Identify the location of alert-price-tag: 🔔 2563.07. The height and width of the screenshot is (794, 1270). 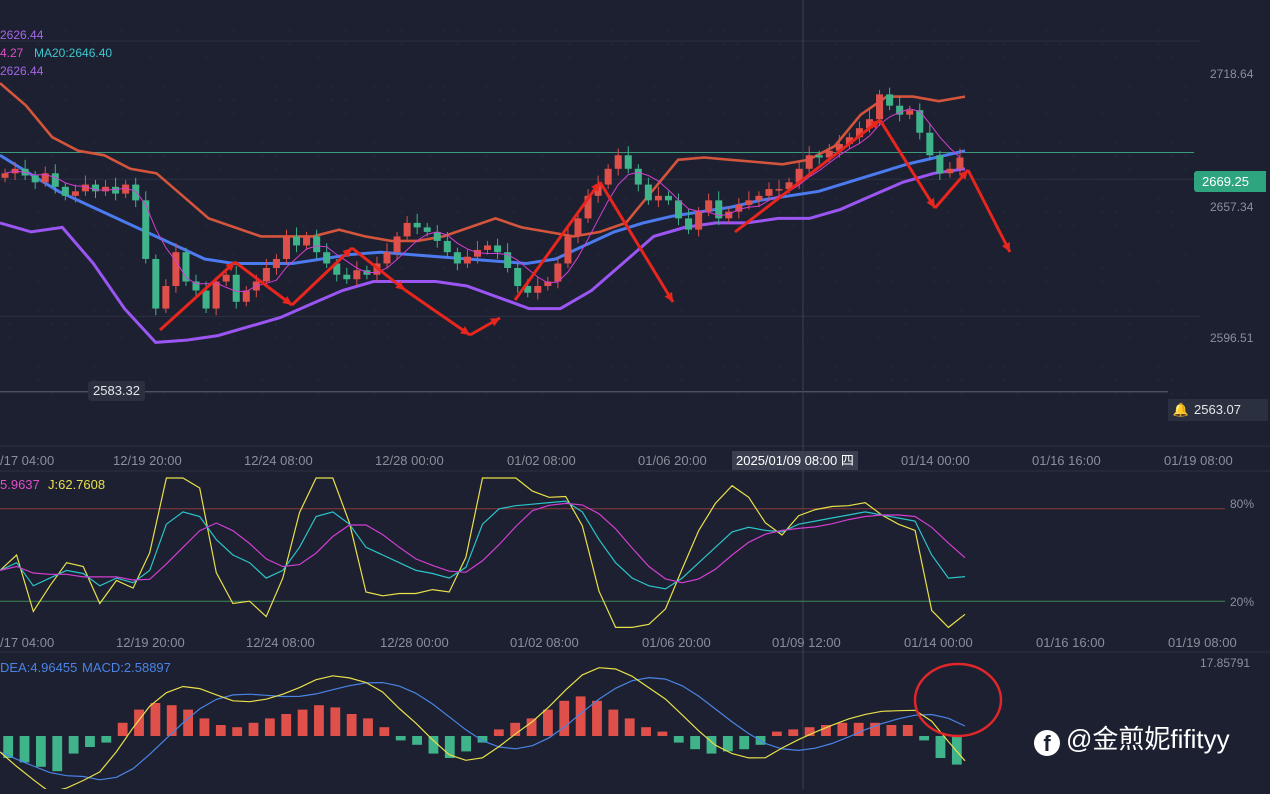
(1218, 410).